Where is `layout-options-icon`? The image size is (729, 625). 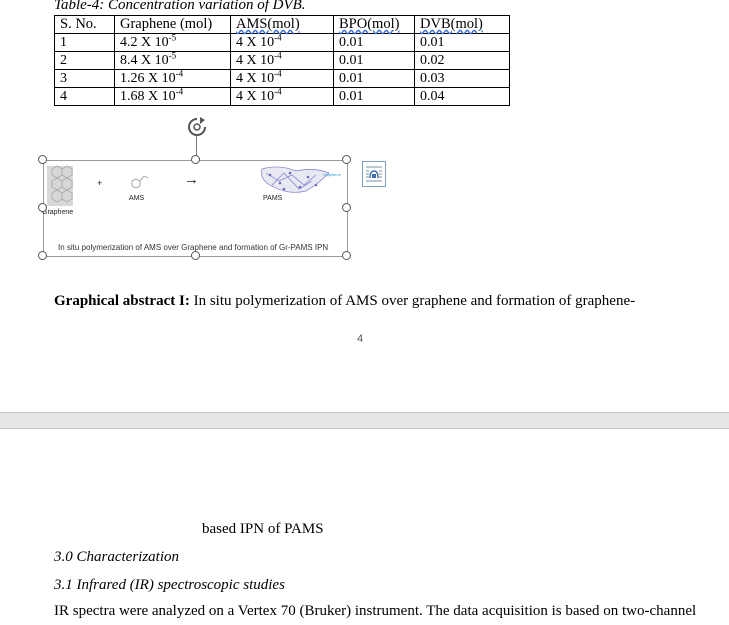
layout-options-icon is located at coordinates (374, 174).